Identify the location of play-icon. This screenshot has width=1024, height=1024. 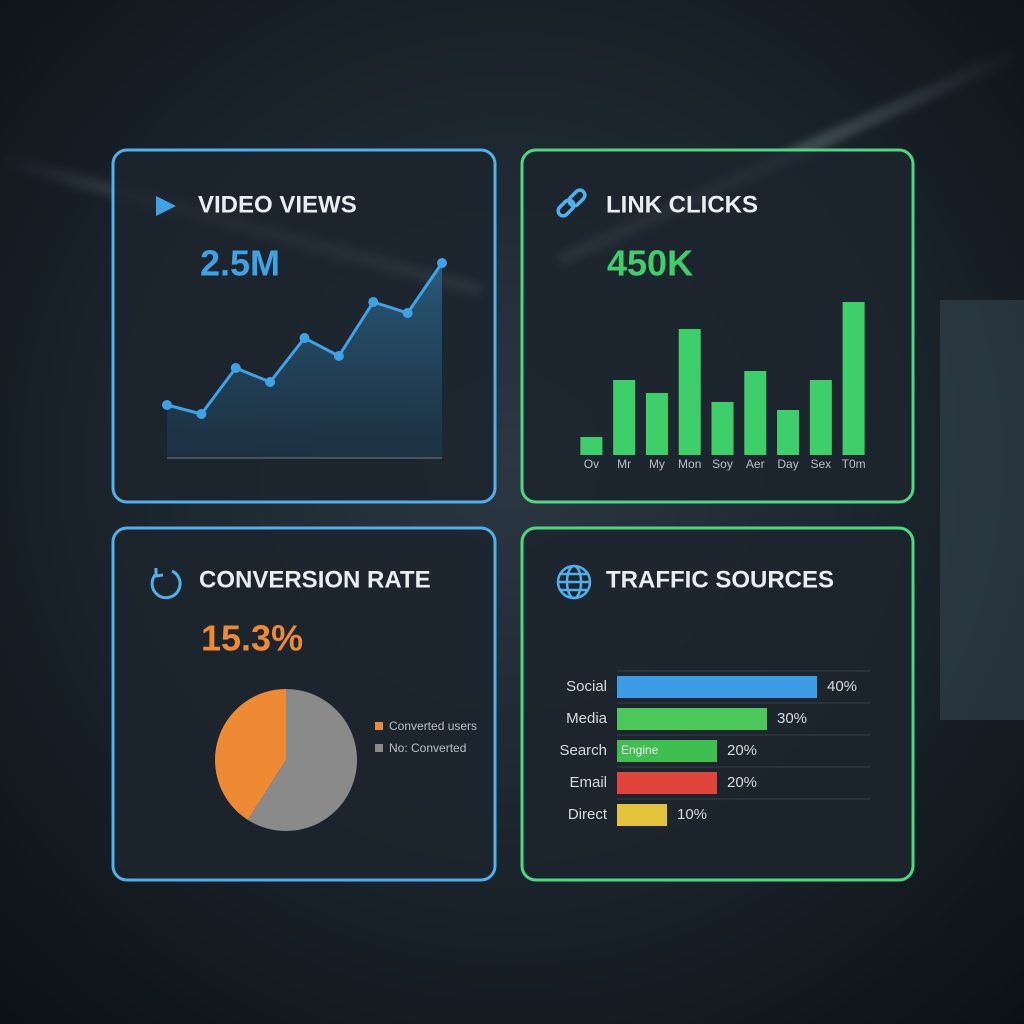
(166, 206).